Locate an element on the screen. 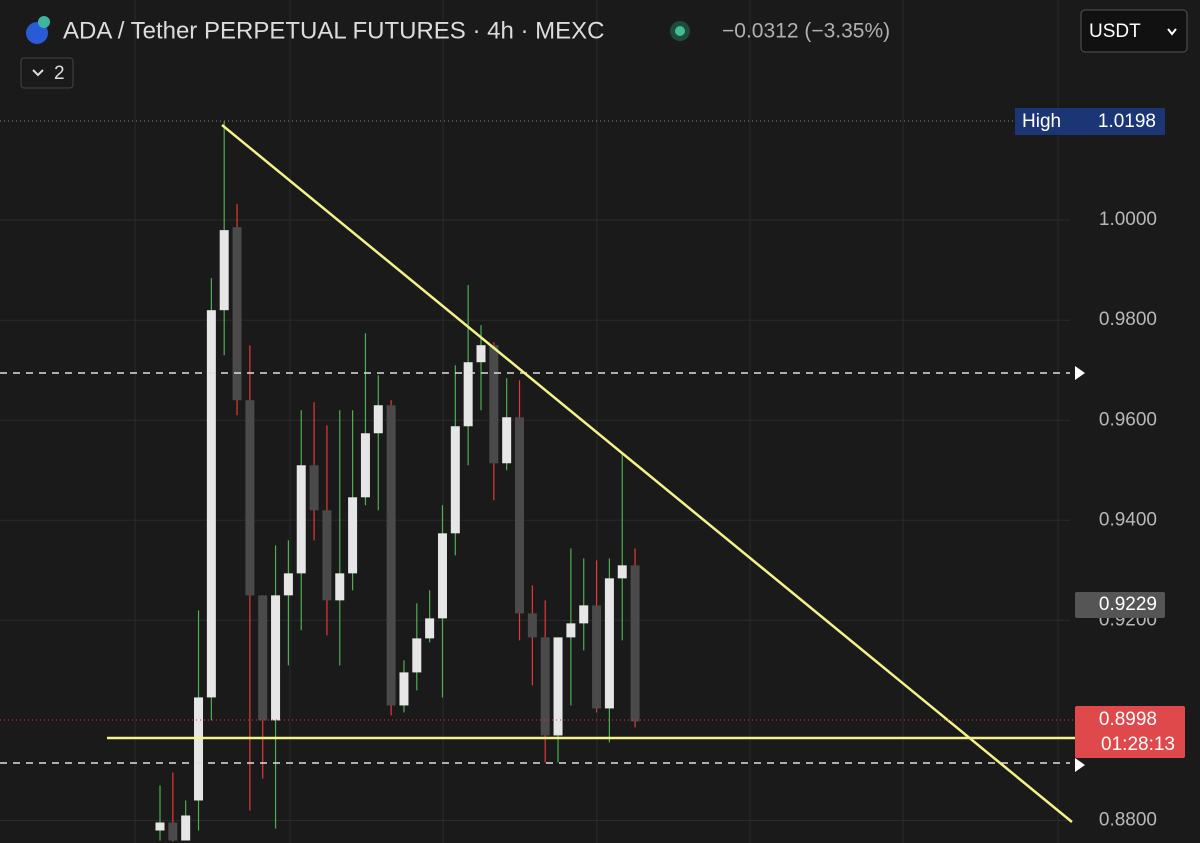 This screenshot has height=843, width=1200. last-price-box is located at coordinates (1130, 732).